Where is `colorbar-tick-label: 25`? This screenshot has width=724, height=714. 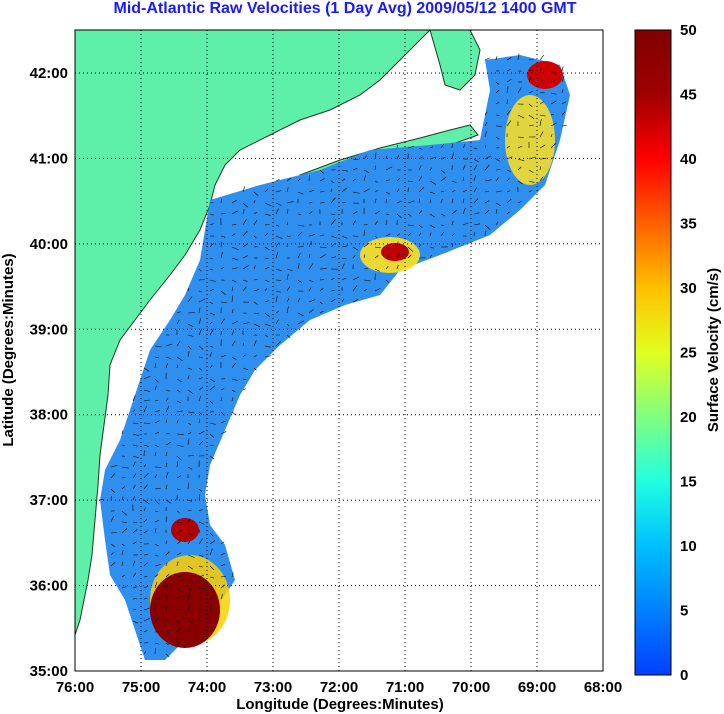 colorbar-tick-label: 25 is located at coordinates (688, 353).